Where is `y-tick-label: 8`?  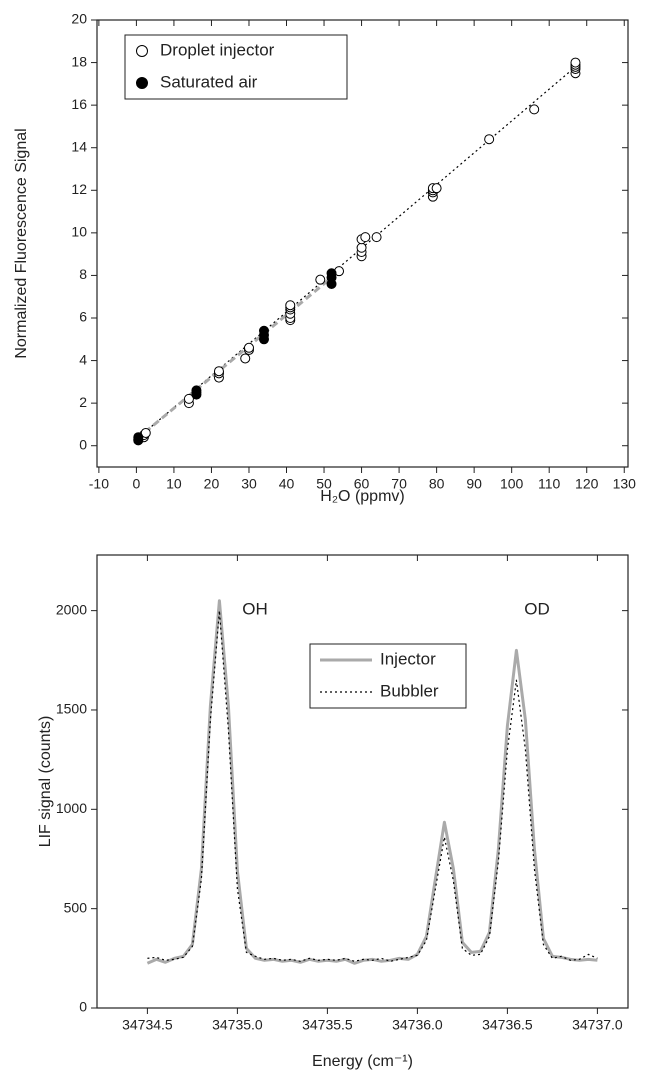
y-tick-label: 8 is located at coordinates (83, 274).